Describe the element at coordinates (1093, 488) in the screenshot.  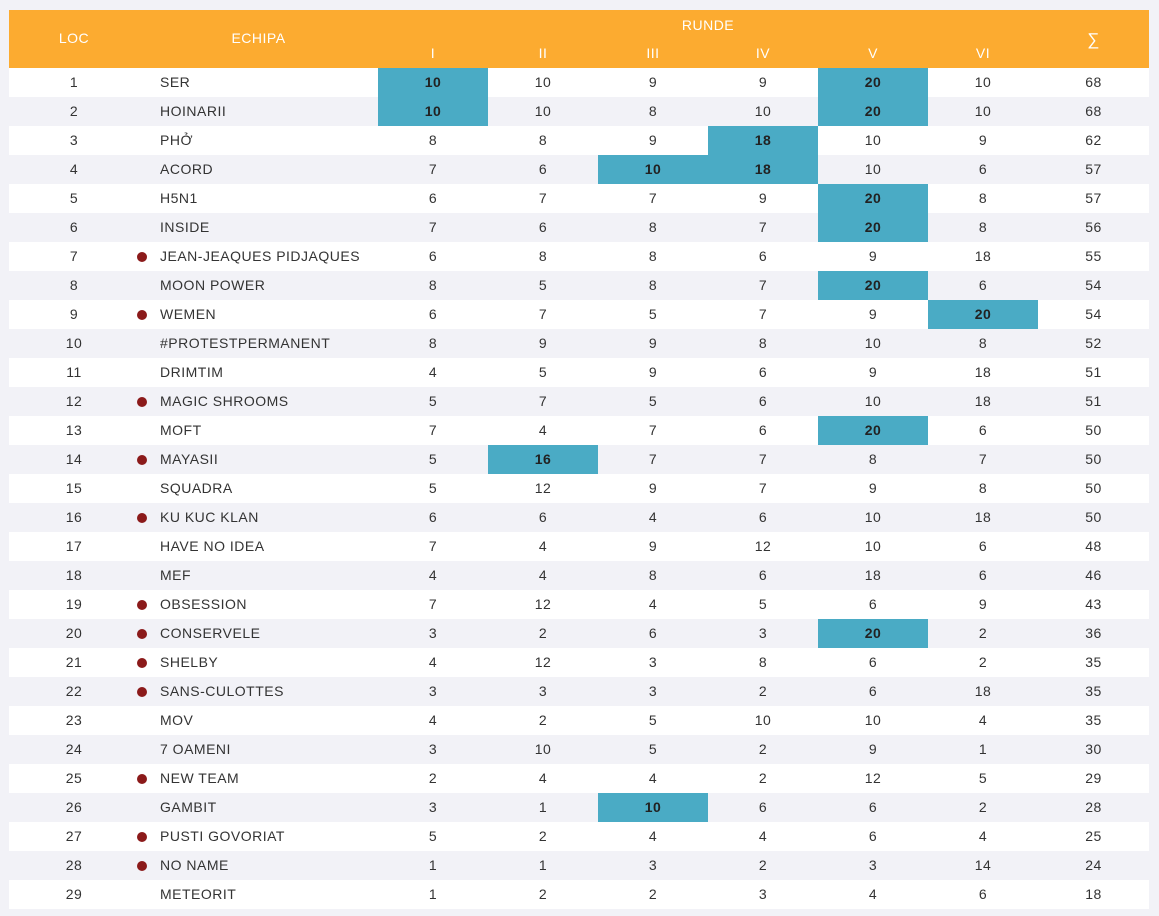
I see `total-cell: 50` at that location.